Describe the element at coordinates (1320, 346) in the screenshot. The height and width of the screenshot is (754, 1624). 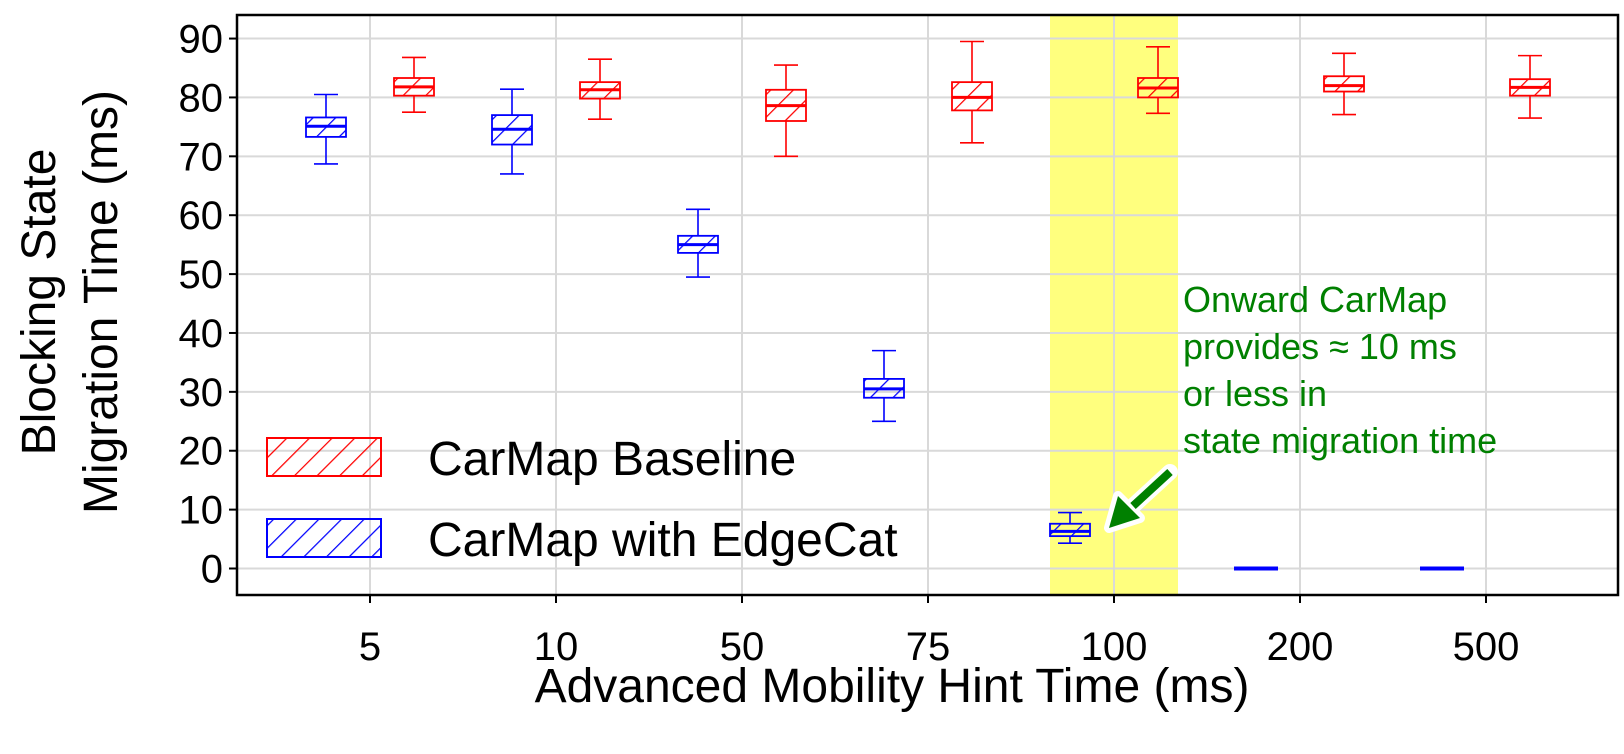
I see `annotation-line-2: provides ≈ 10 ms` at that location.